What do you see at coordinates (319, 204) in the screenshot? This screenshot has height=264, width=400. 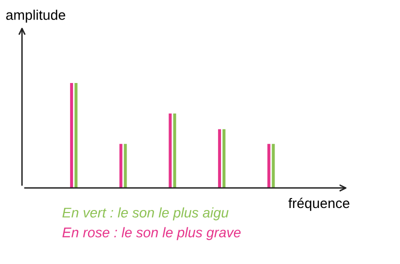 I see `x-axis-title: fréquence` at bounding box center [319, 204].